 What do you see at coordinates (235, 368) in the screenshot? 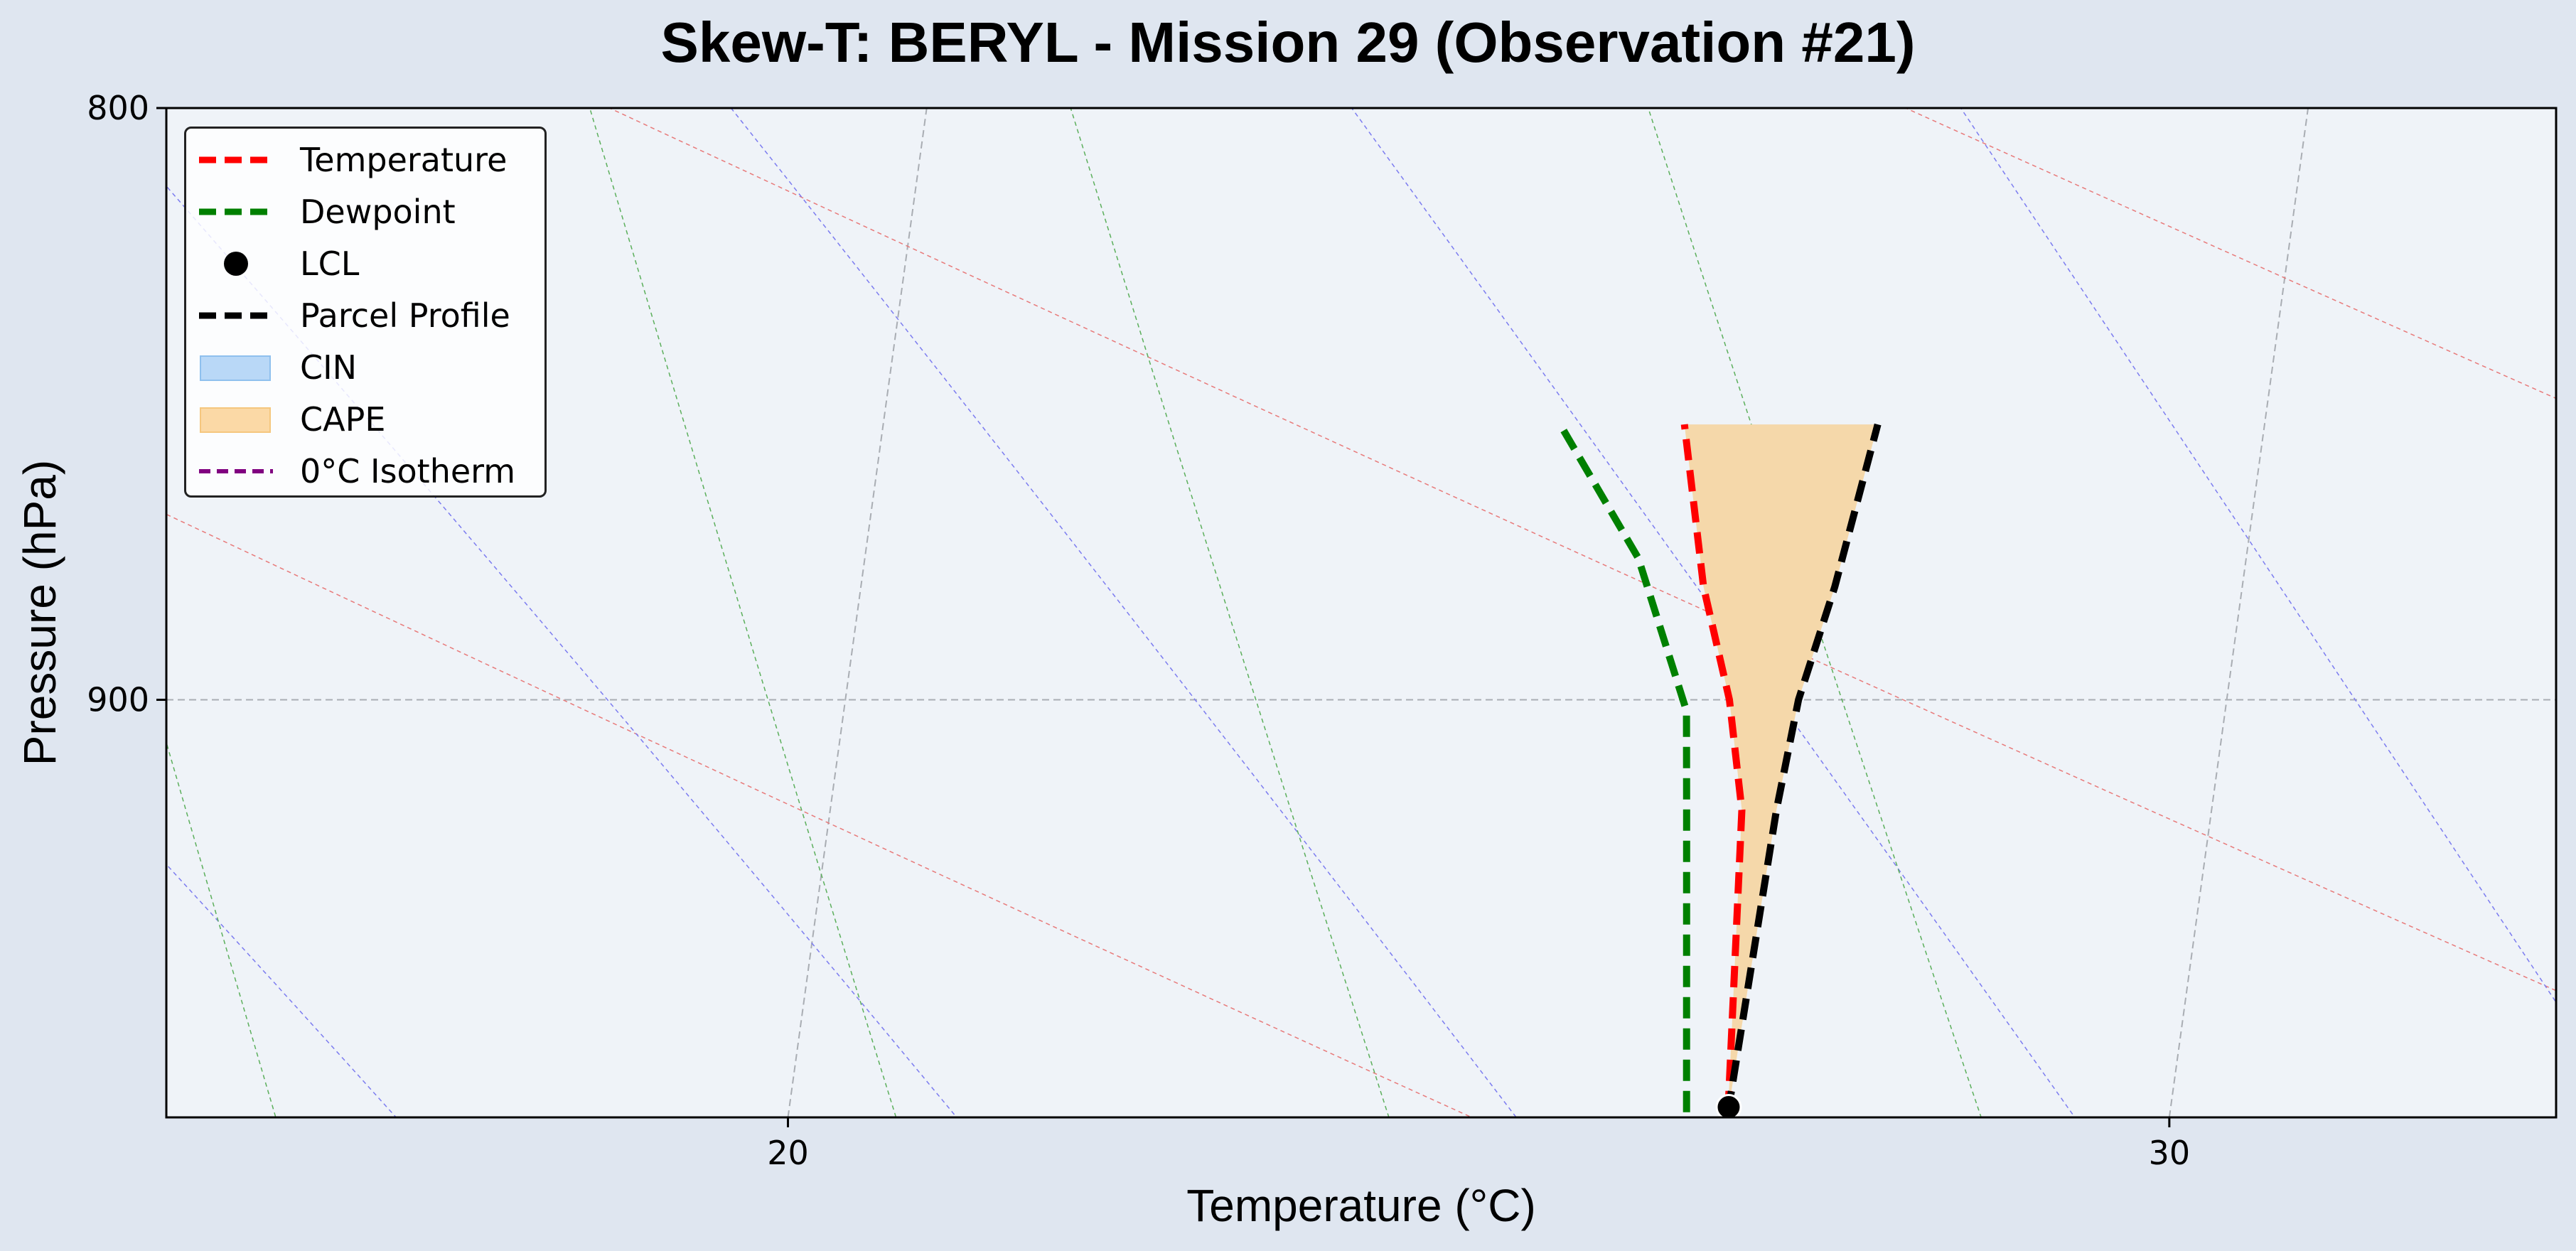
I see `cin-patch-icon` at bounding box center [235, 368].